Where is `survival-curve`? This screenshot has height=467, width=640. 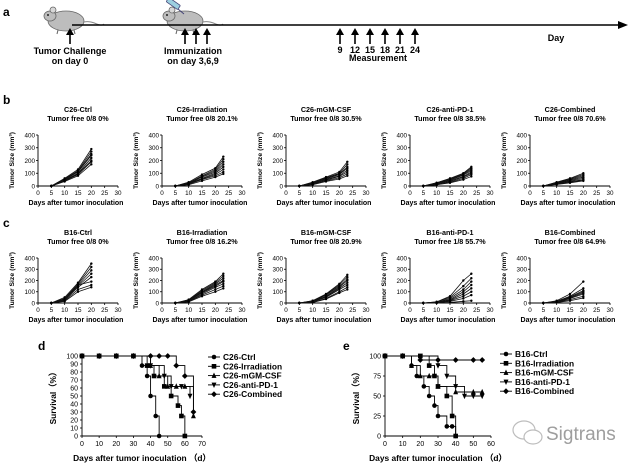 survival-curve is located at coordinates (136, 375).